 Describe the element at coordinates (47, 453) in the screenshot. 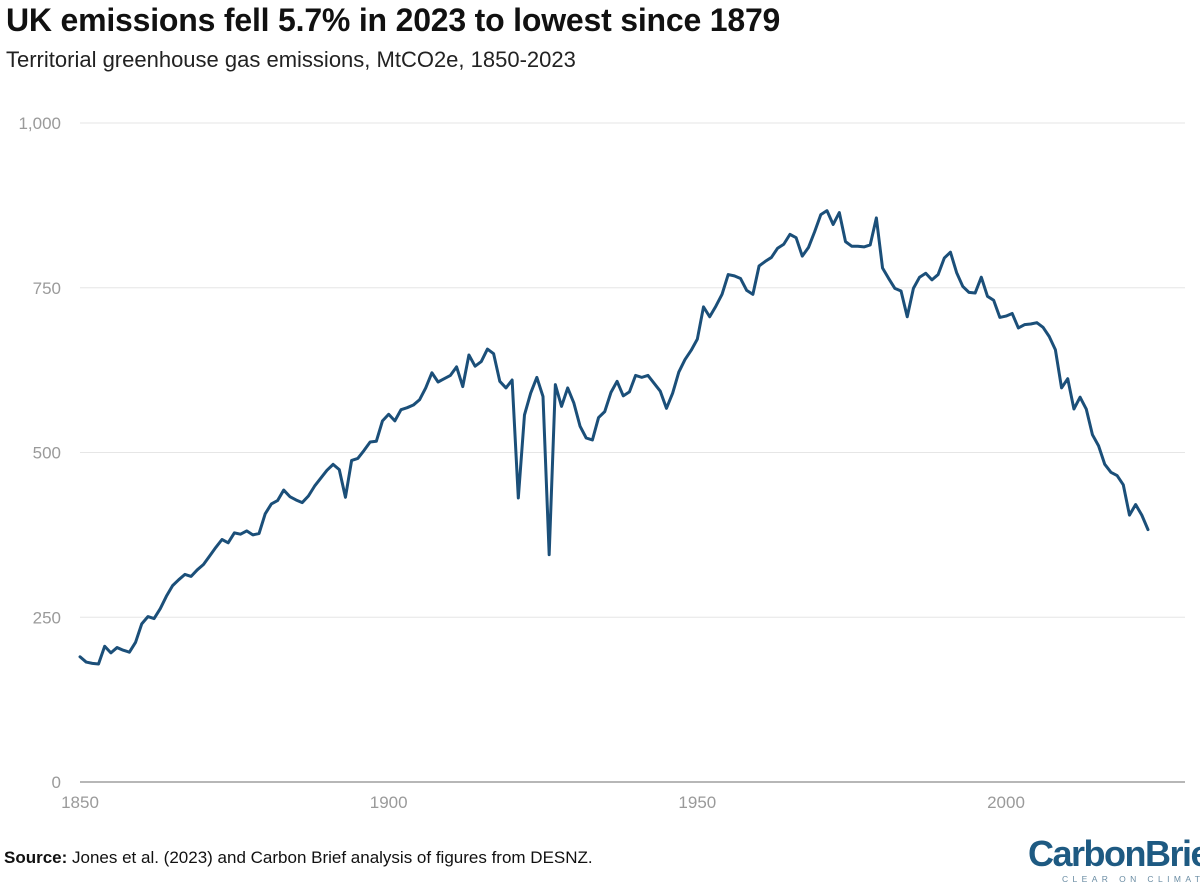

I see `y-tick-label: 500` at that location.